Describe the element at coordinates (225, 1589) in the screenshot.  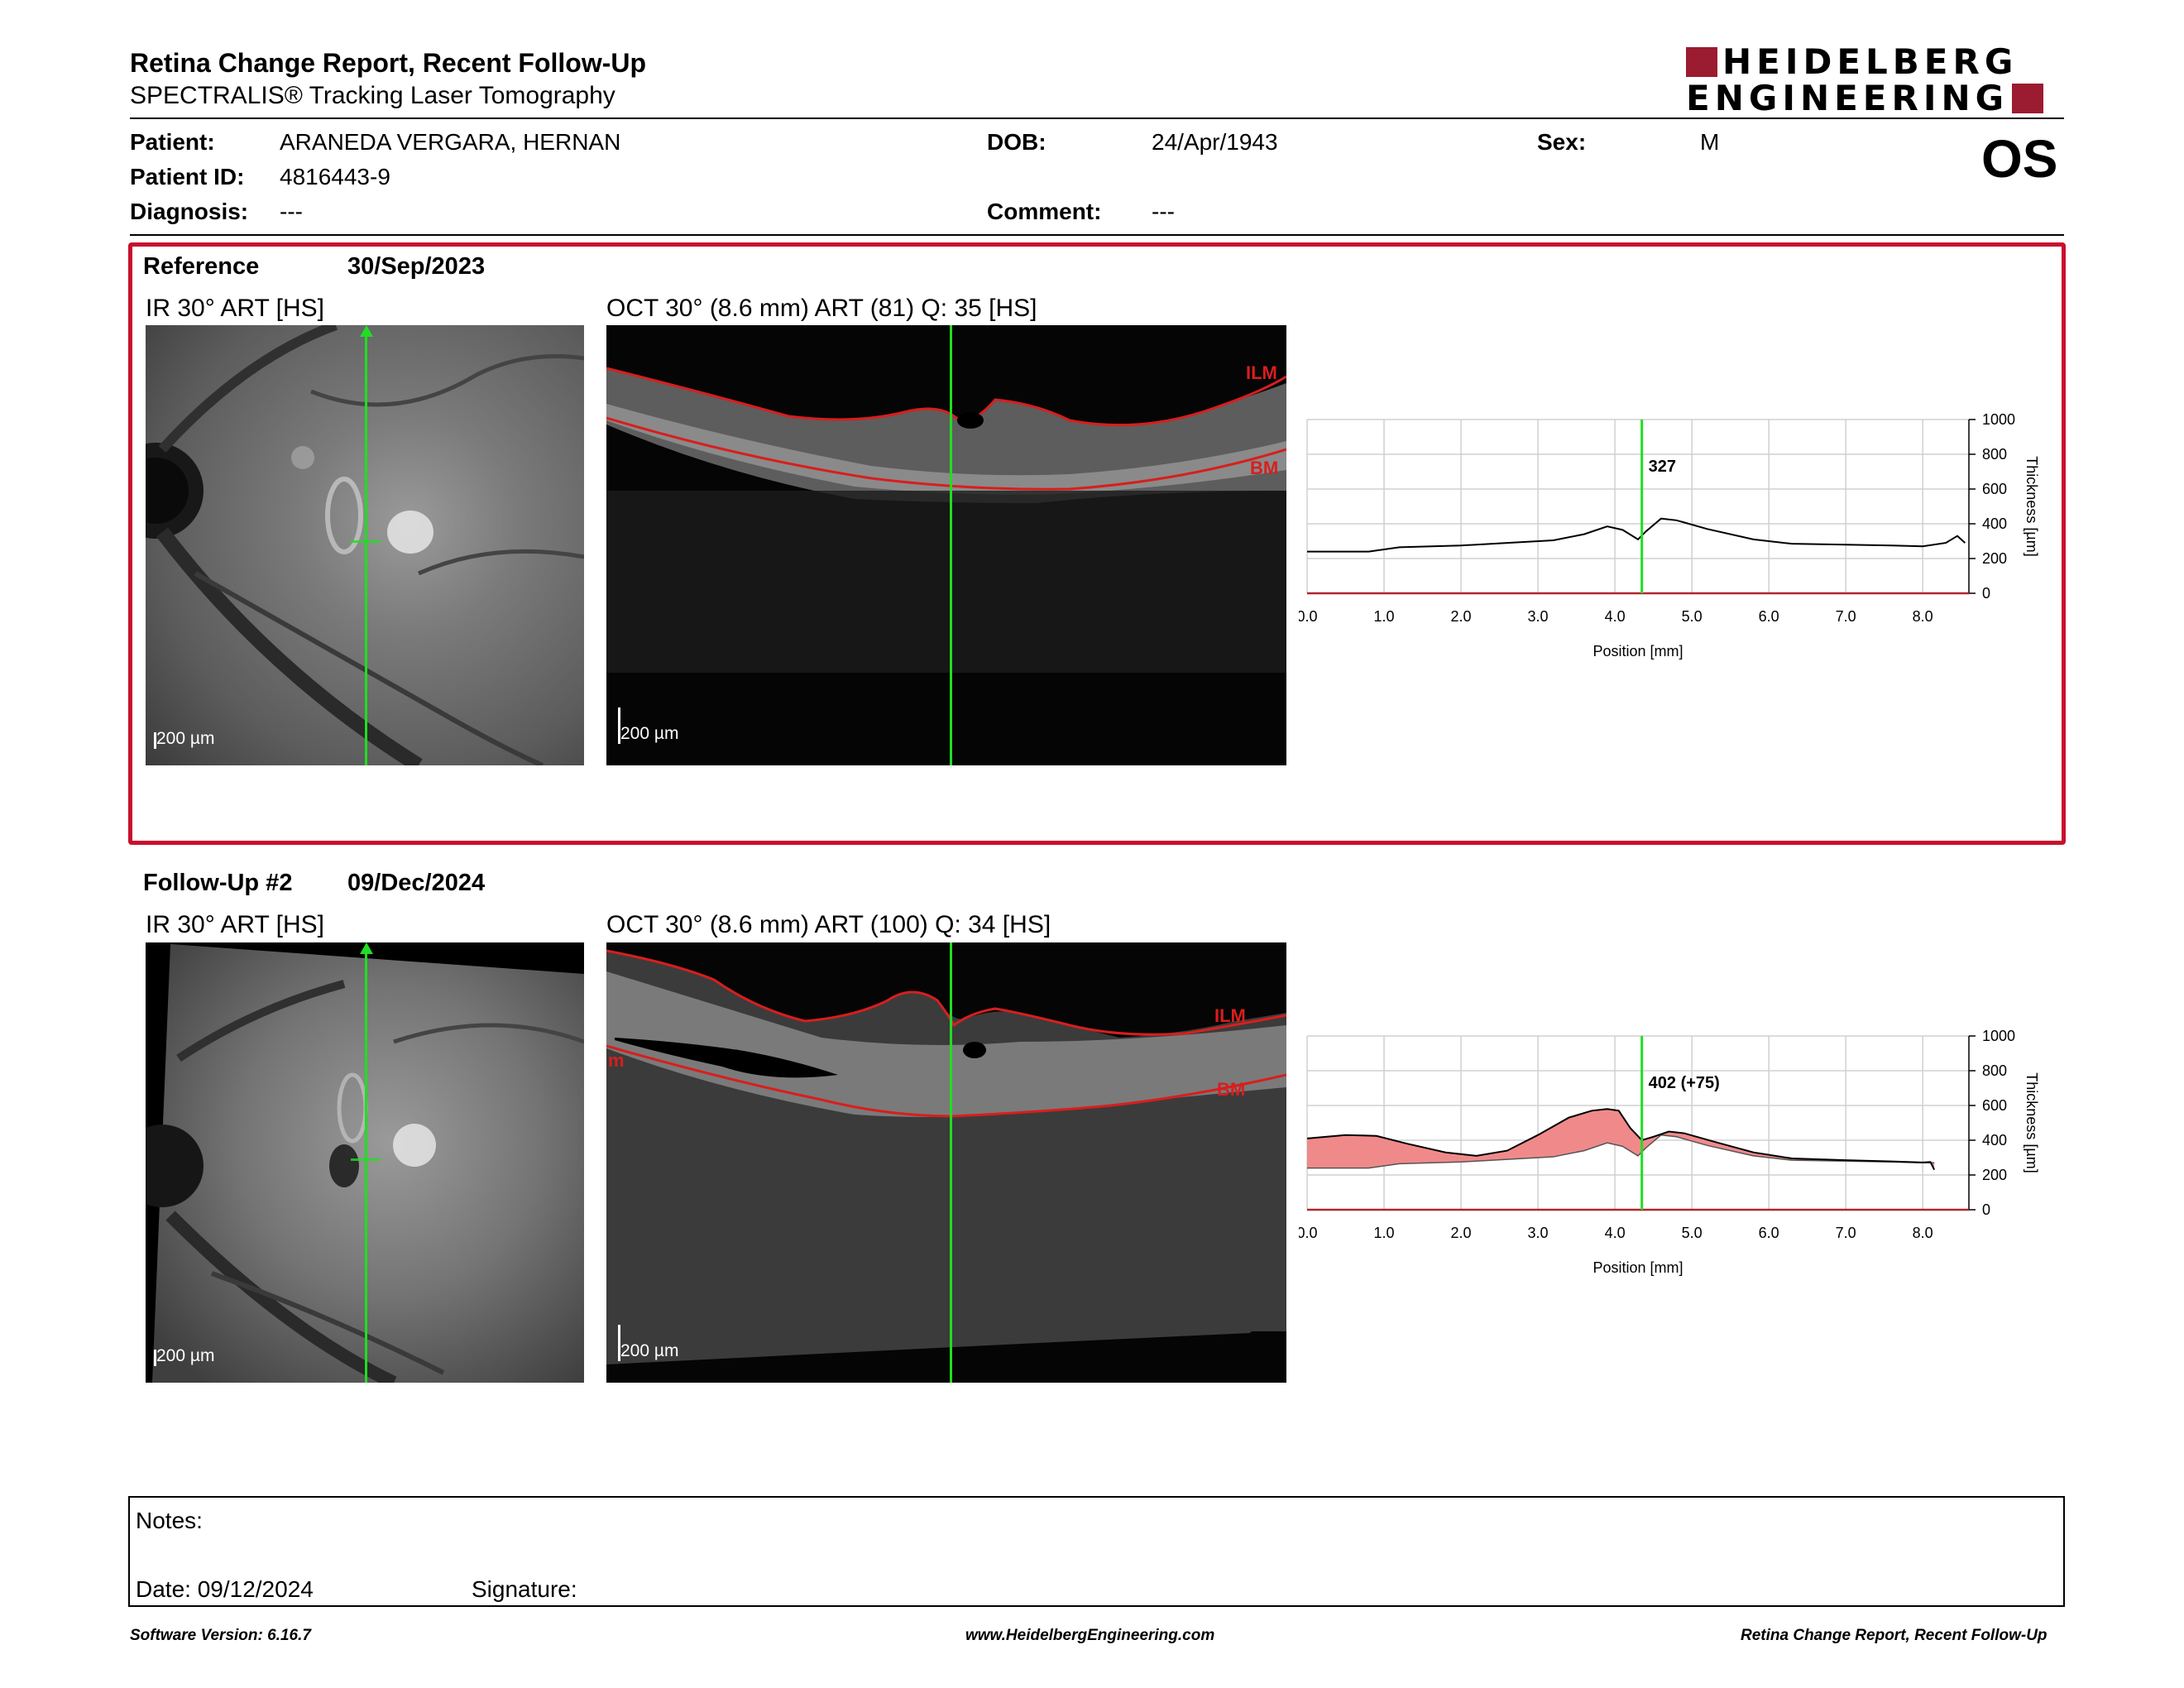
I see `notes-date: Date: 09/12/2024` at that location.